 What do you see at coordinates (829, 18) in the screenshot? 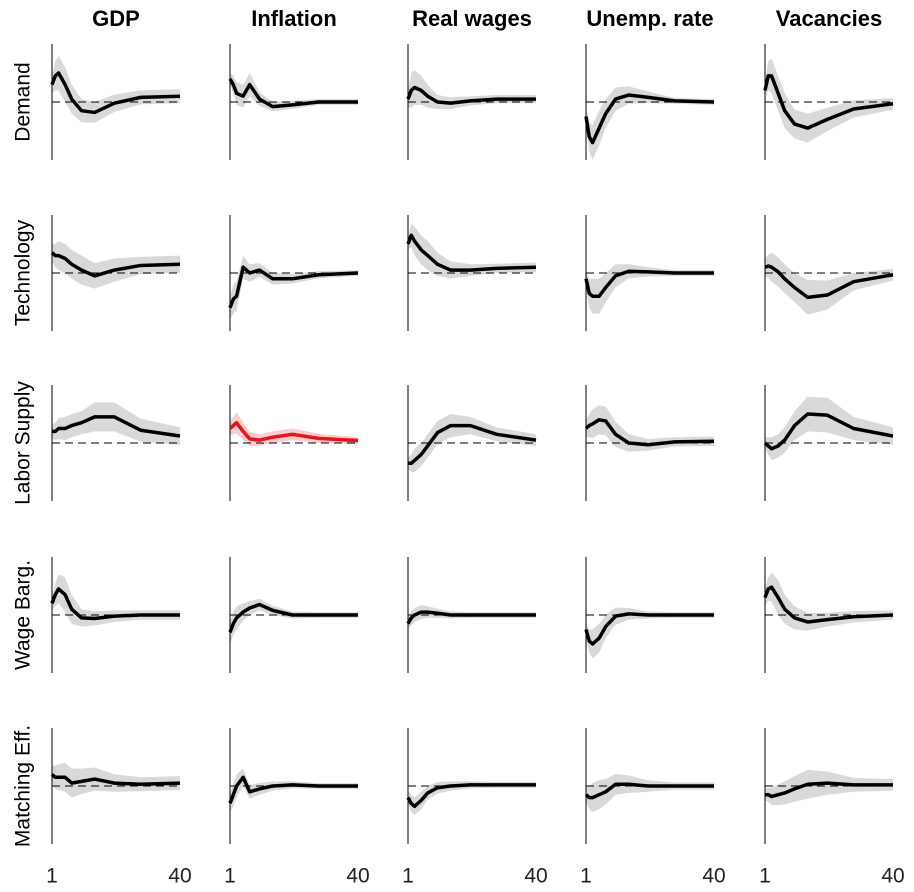
I see `column-title: Vacancies` at bounding box center [829, 18].